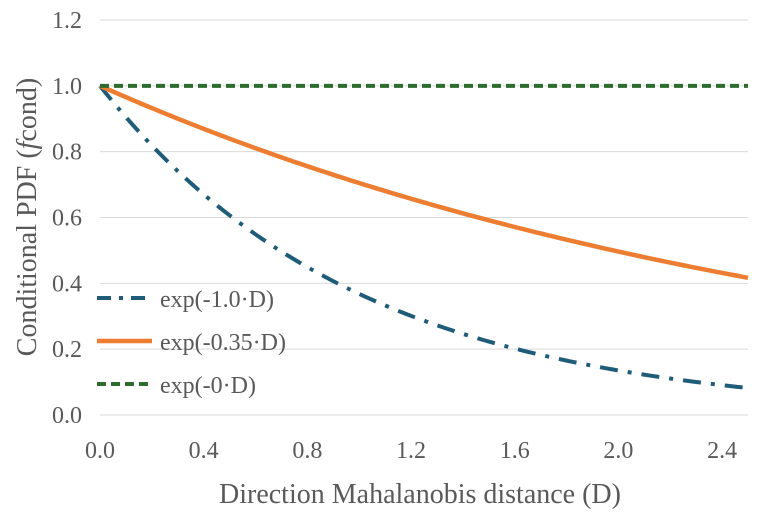  What do you see at coordinates (618, 451) in the screenshot?
I see `x-tick-label: 2.0` at bounding box center [618, 451].